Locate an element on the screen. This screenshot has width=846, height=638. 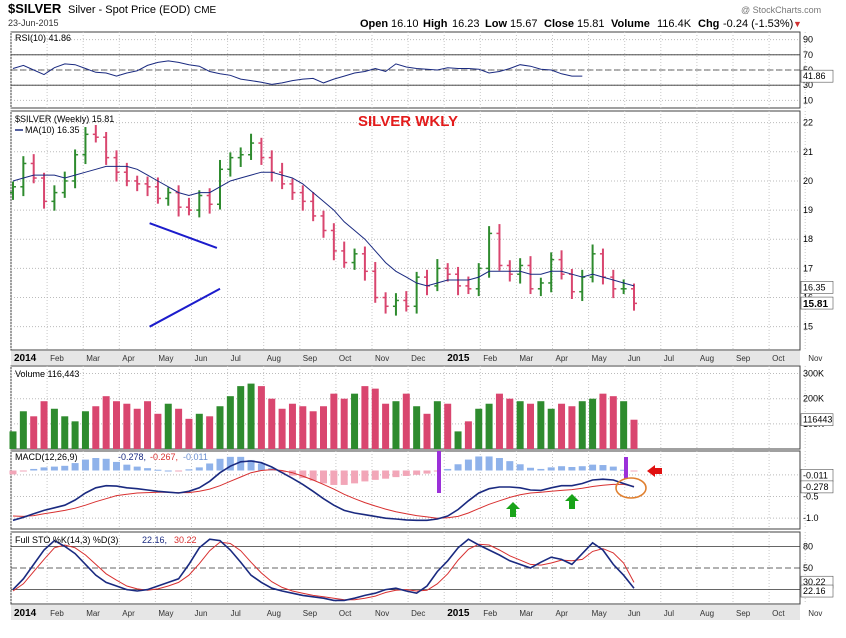
purple-marker is located at coordinates (439, 472).